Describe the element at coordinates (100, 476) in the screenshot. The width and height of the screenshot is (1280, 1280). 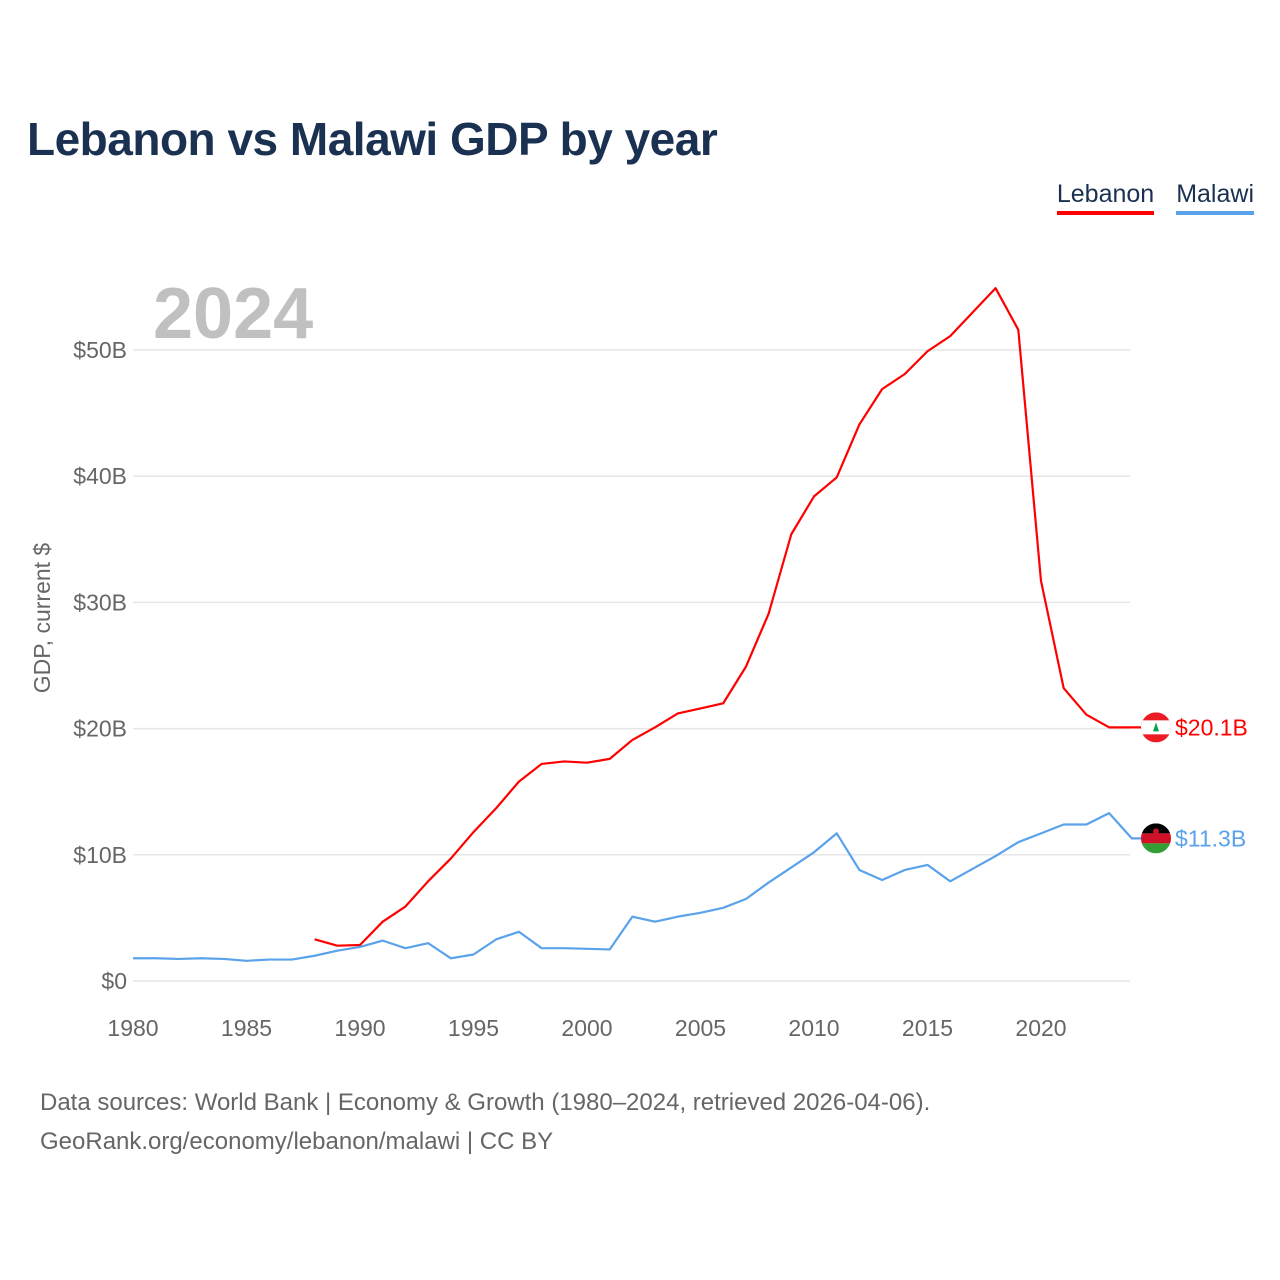
I see `y-tick-label: $40B` at that location.